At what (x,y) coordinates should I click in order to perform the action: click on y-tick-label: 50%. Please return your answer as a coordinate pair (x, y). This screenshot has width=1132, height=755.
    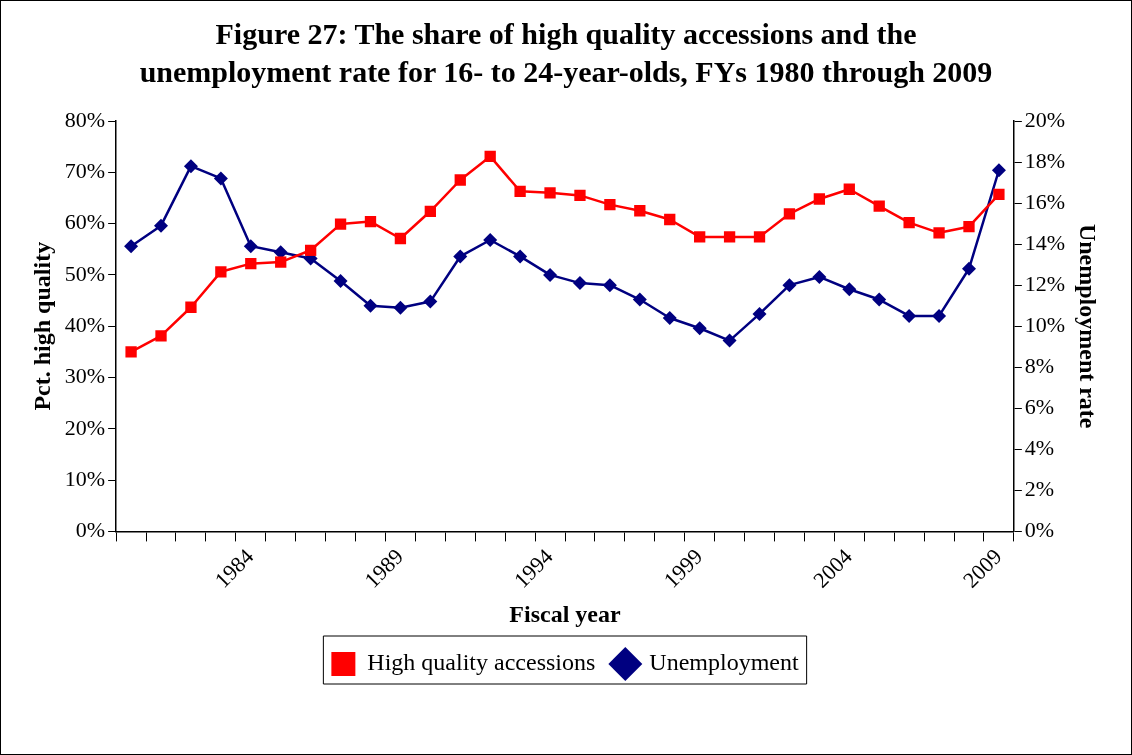
    Looking at the image, I should click on (85, 273).